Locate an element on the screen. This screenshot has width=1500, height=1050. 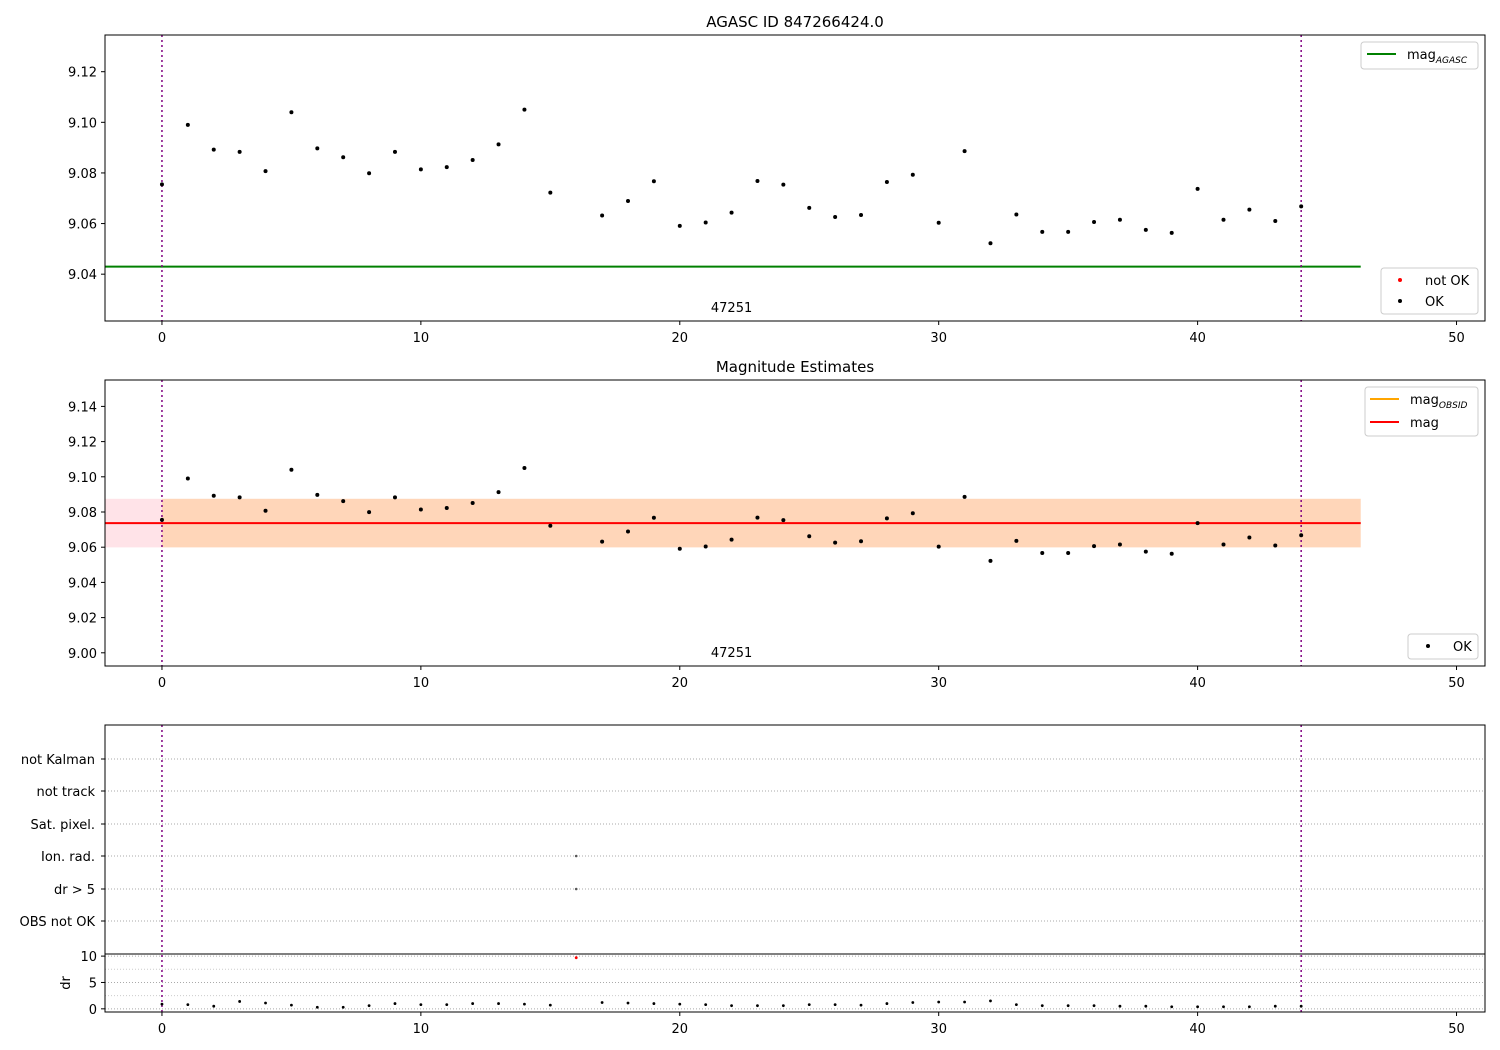
legend-point-swatch is located at coordinates (1428, 646).